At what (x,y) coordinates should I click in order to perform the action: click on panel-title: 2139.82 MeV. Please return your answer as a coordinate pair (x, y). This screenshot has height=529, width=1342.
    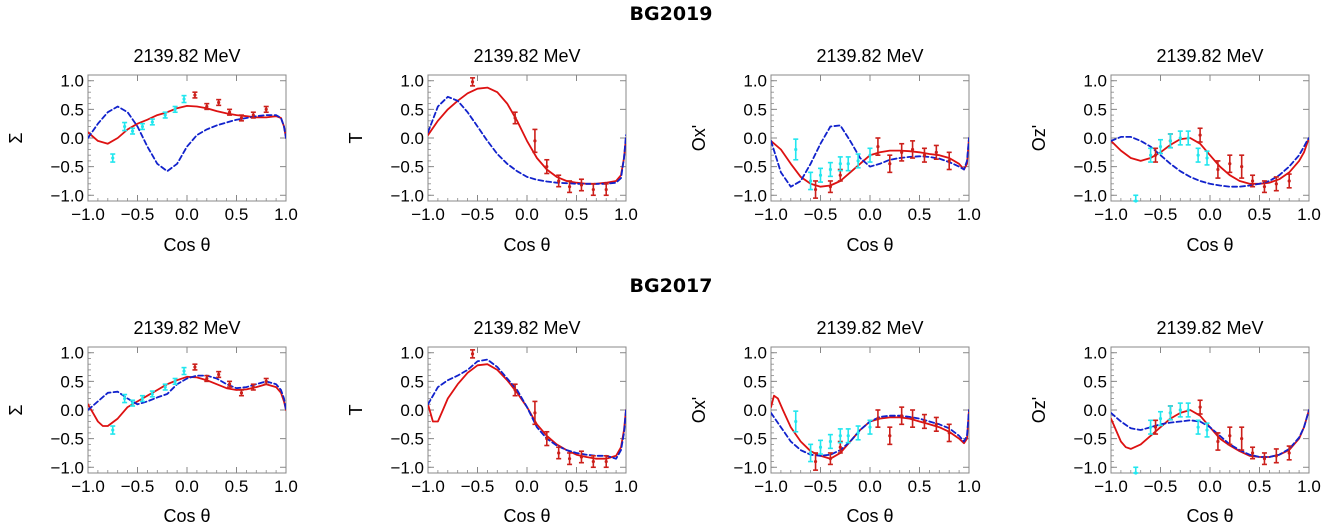
    Looking at the image, I should click on (186, 328).